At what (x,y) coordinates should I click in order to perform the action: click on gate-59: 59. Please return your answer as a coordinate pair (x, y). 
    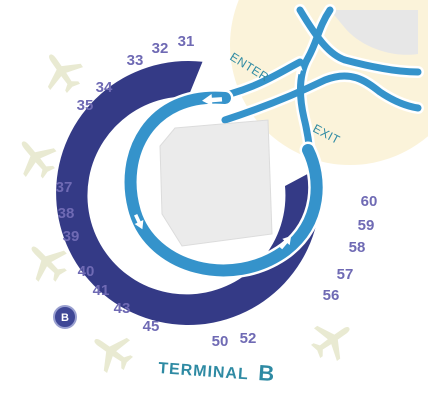
    Looking at the image, I should click on (366, 225).